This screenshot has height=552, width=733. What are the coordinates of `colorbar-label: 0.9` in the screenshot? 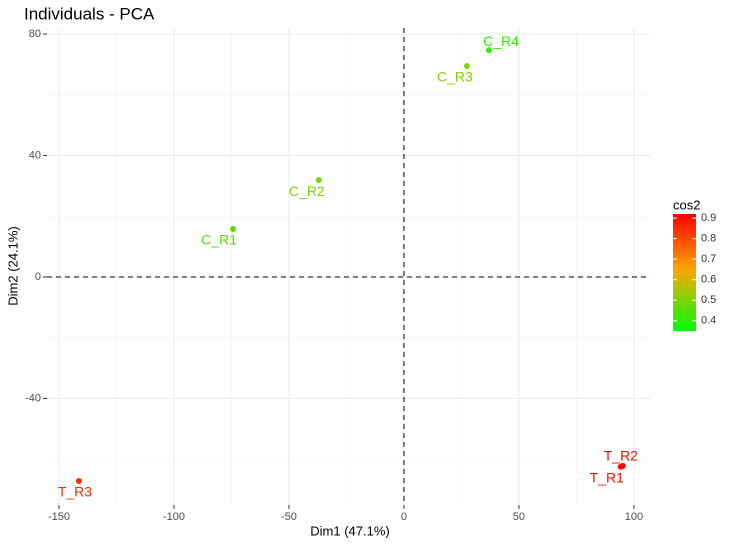 It's located at (708, 218).